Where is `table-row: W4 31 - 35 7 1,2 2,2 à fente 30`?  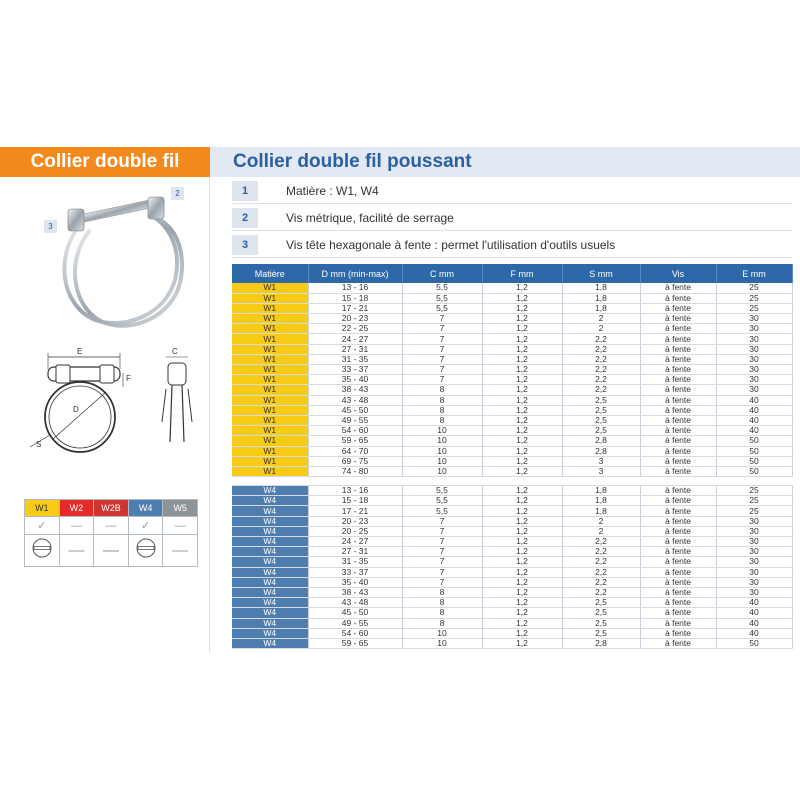 table-row: W4 31 - 35 7 1,2 2,2 à fente 30 is located at coordinates (512, 562).